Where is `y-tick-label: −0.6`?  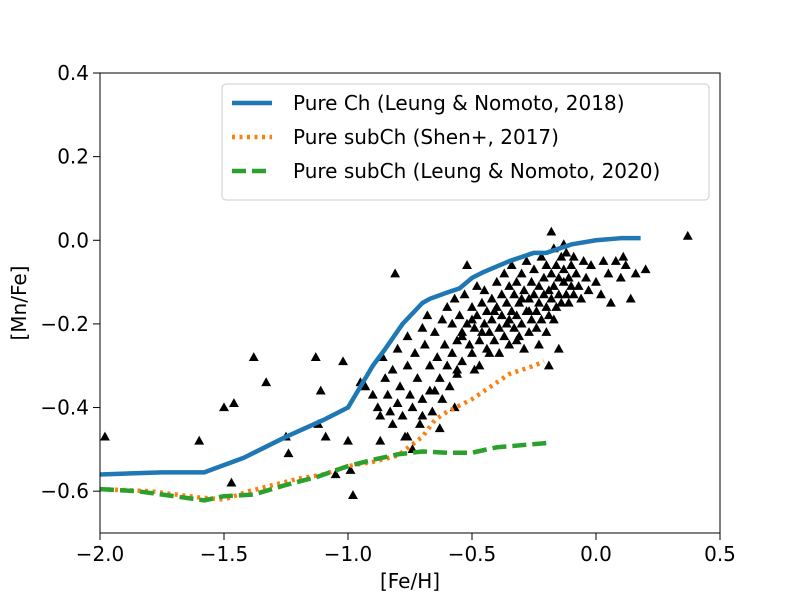 y-tick-label: −0.6 is located at coordinates (64, 491).